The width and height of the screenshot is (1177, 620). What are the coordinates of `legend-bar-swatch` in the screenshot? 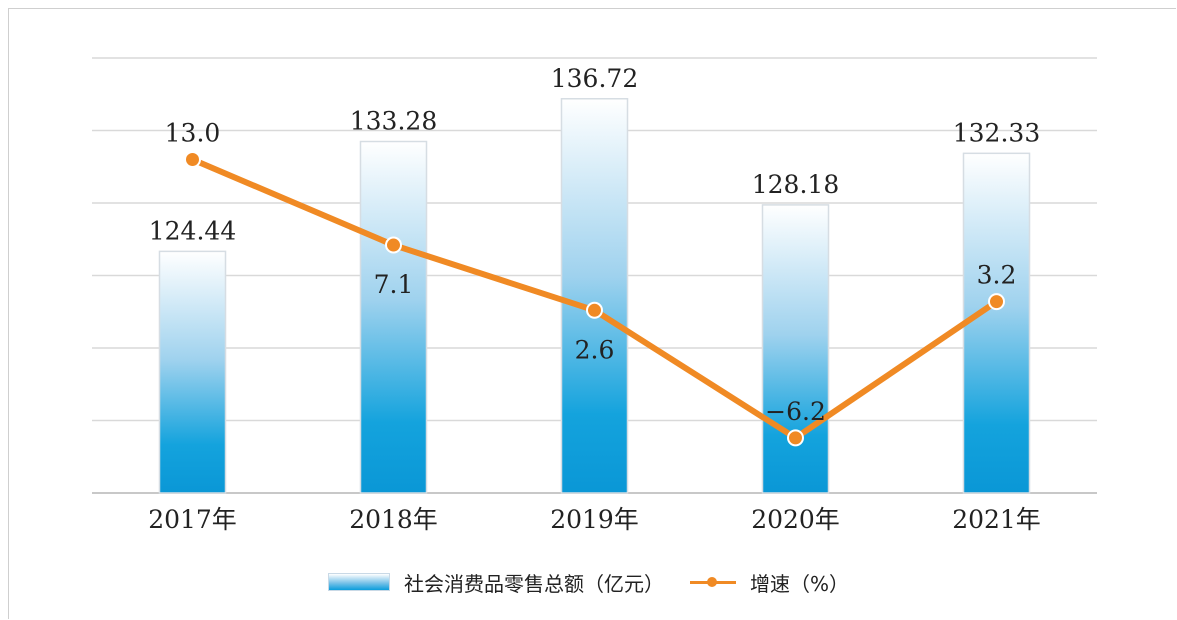 It's located at (358, 582).